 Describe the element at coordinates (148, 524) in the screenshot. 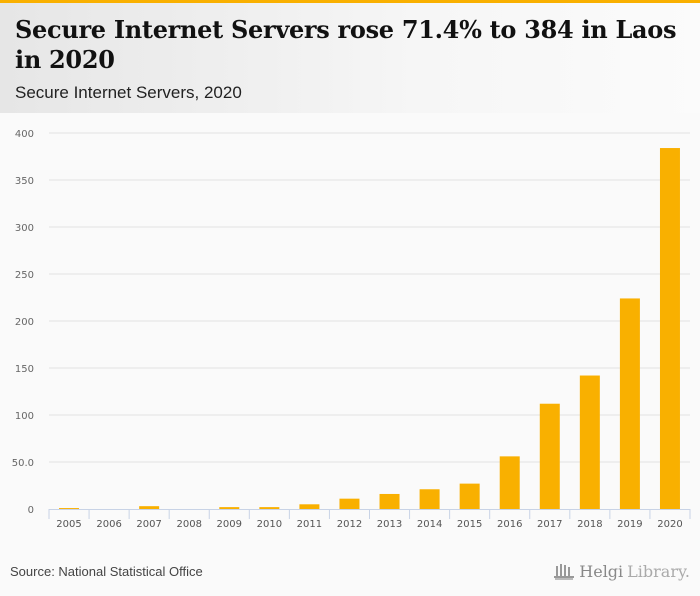

I see `x-tick-label: 2007` at that location.